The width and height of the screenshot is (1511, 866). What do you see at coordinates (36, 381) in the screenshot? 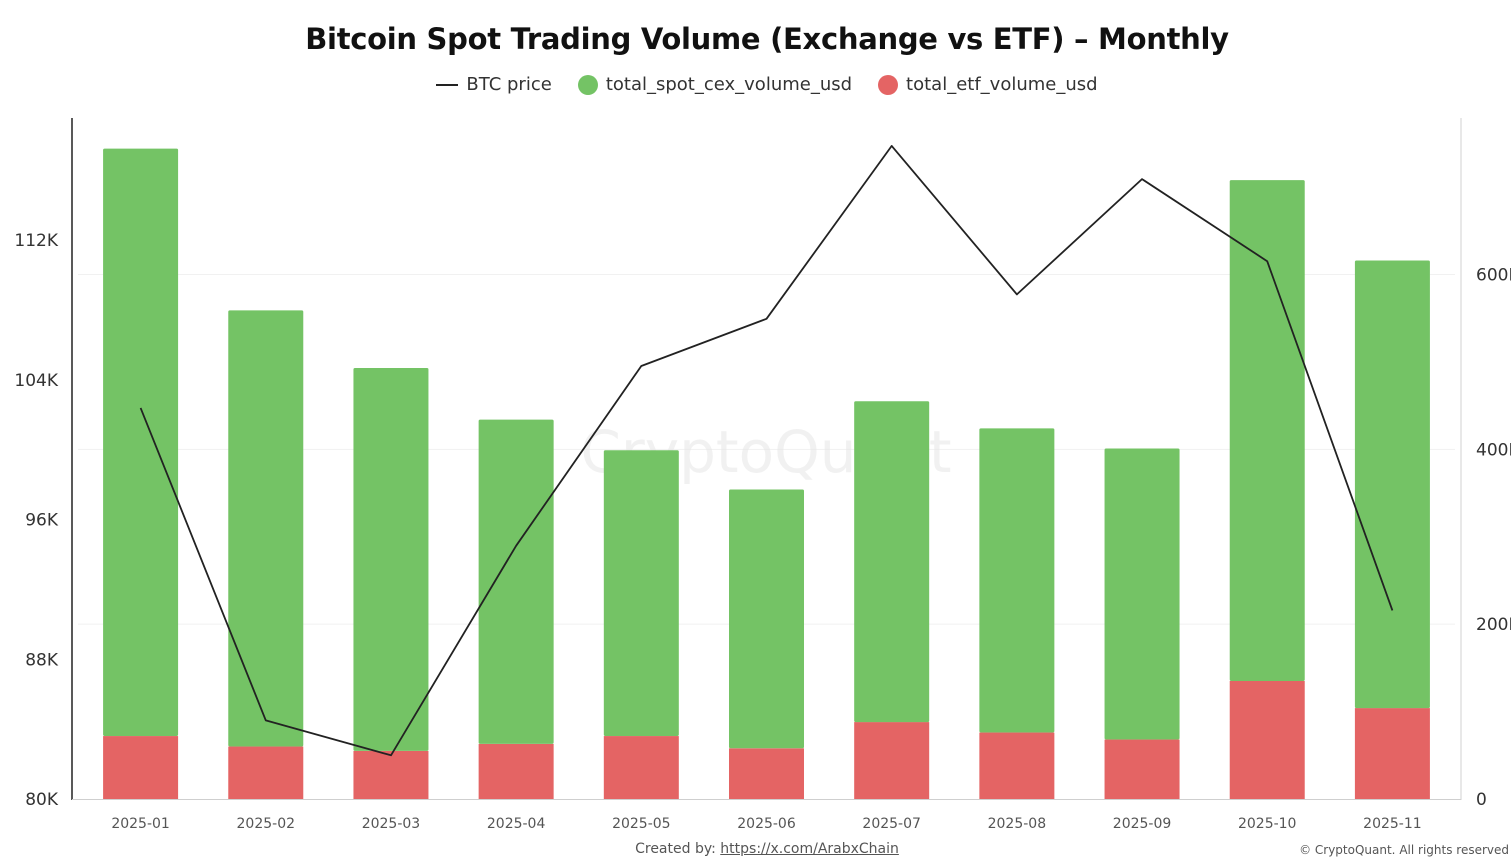
I see `left-y-tick-label: 104K` at bounding box center [36, 381].